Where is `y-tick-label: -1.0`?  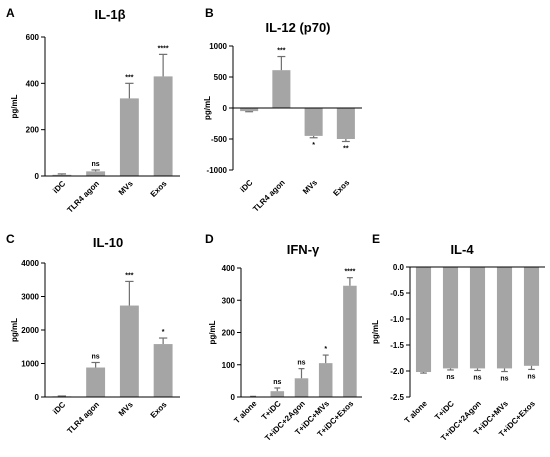 y-tick-label: -1.0 is located at coordinates (397, 319).